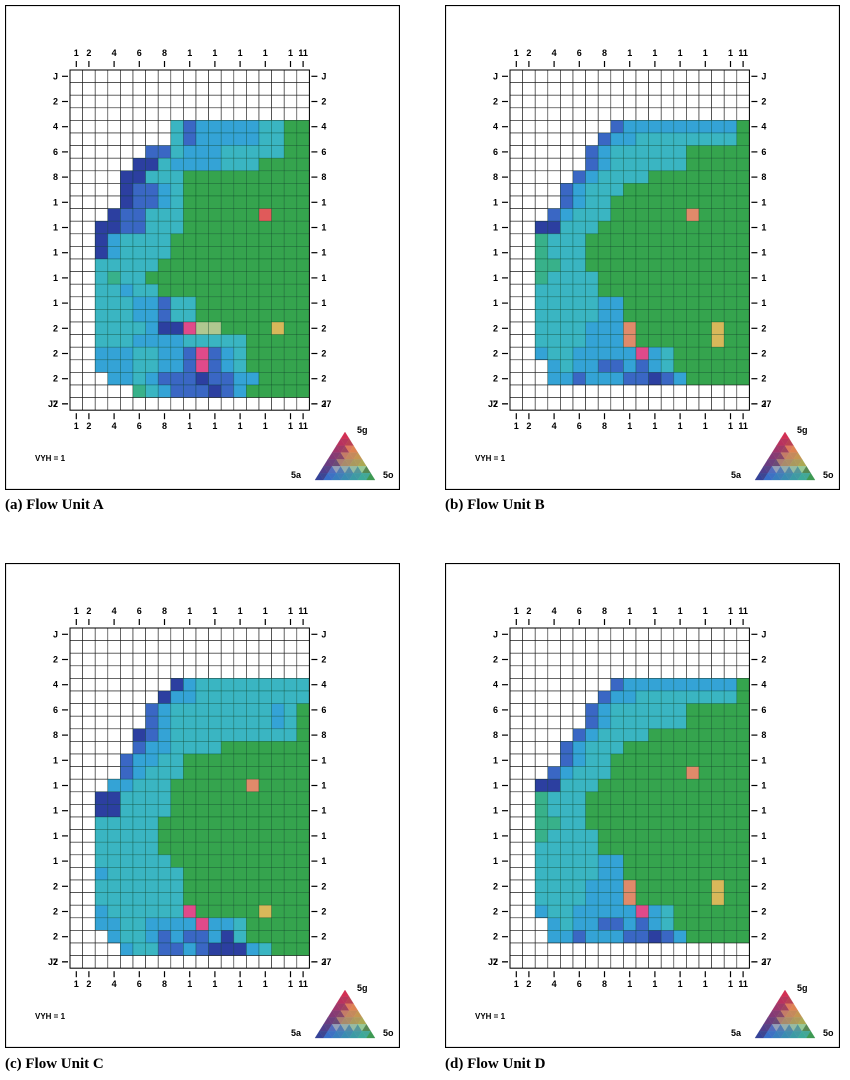 This screenshot has height=1080, width=850. What do you see at coordinates (326, 962) in the screenshot?
I see `right-tick-label: J7` at bounding box center [326, 962].